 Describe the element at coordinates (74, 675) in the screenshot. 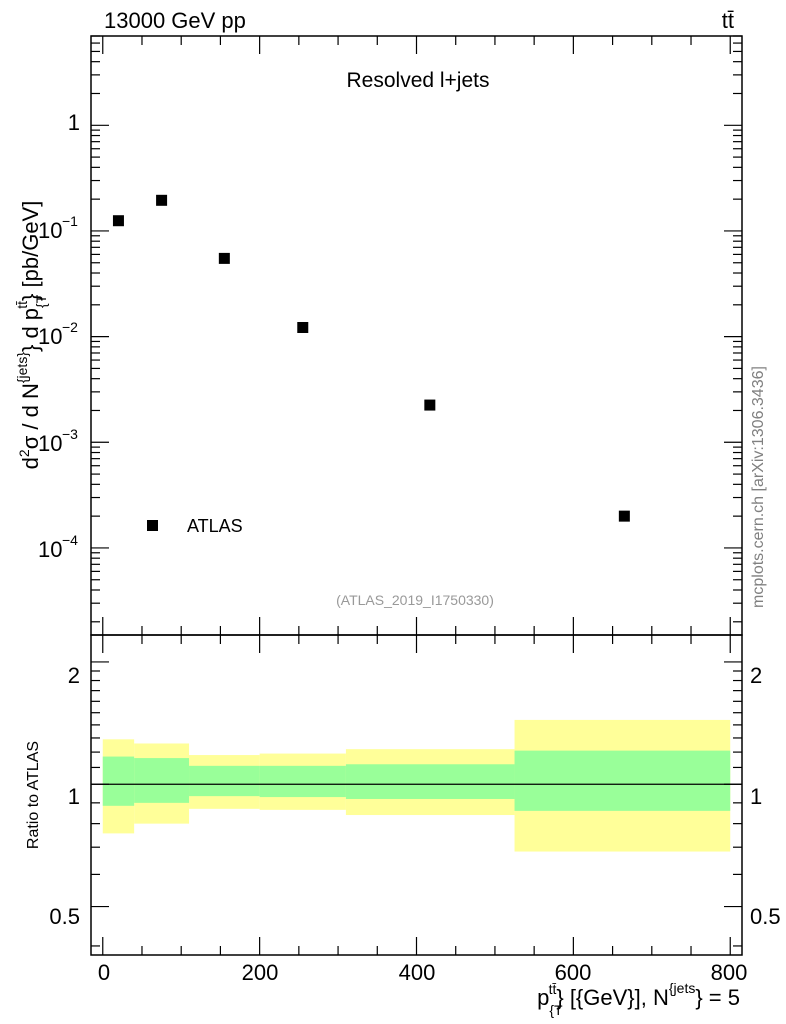

I see `ratio-ytick-label-2-left: 2` at that location.